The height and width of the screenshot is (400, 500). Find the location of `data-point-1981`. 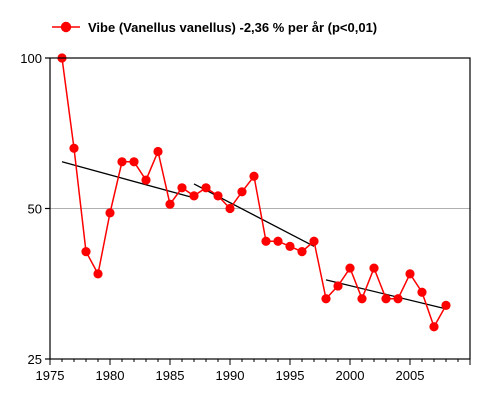

data-point-1981 is located at coordinates (122, 162).